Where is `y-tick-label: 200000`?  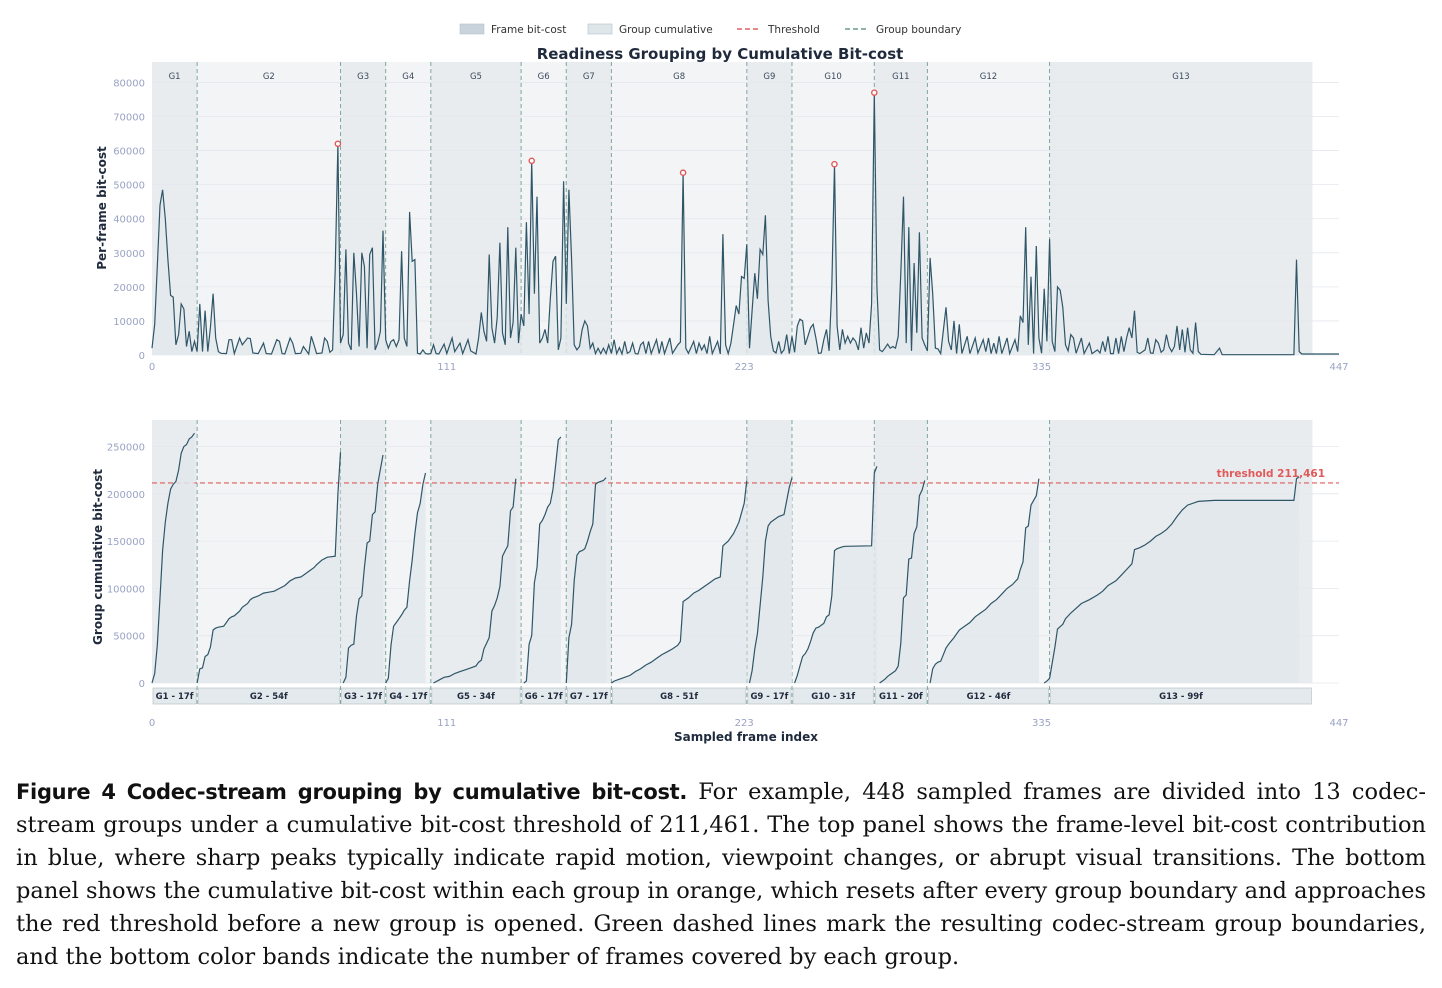
y-tick-label: 200000 is located at coordinates (126, 495).